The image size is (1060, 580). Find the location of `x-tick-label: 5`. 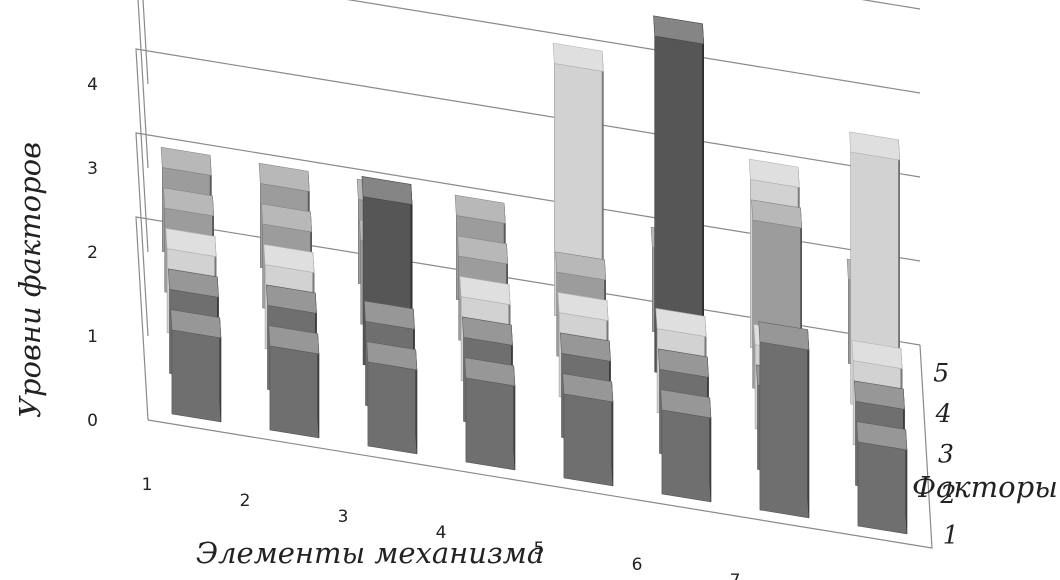

x-tick-label: 5 is located at coordinates (539, 549).